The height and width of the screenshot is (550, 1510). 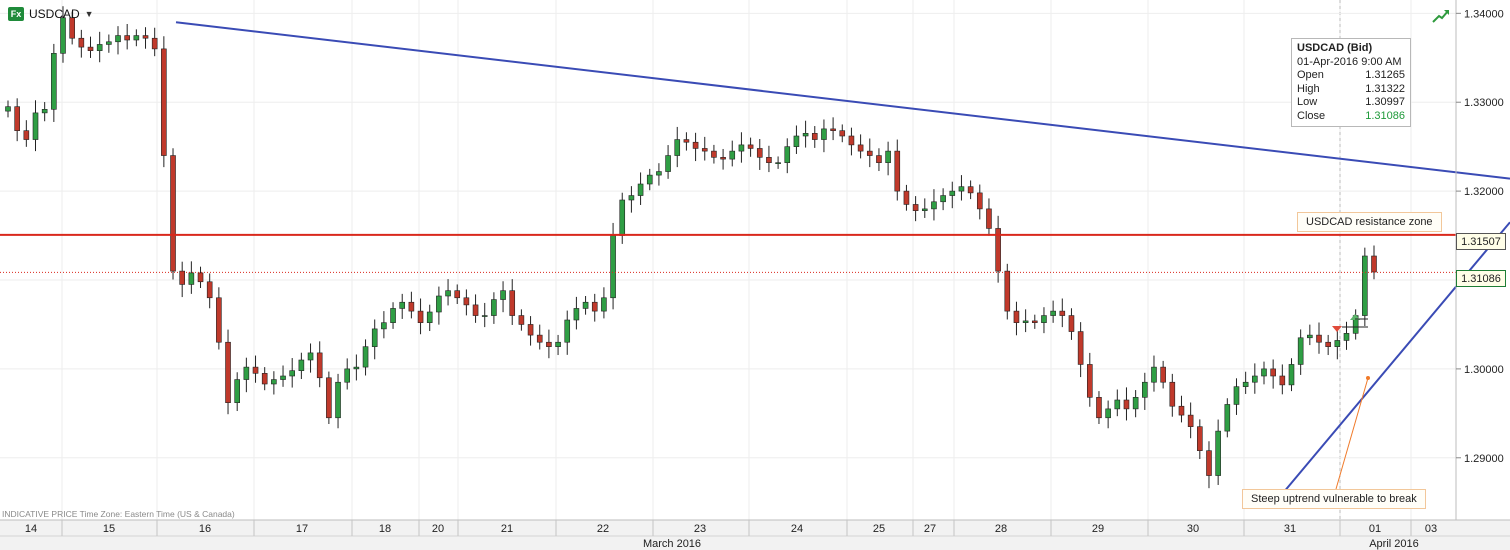 I want to click on info-label: High, so click(x=1308, y=88).